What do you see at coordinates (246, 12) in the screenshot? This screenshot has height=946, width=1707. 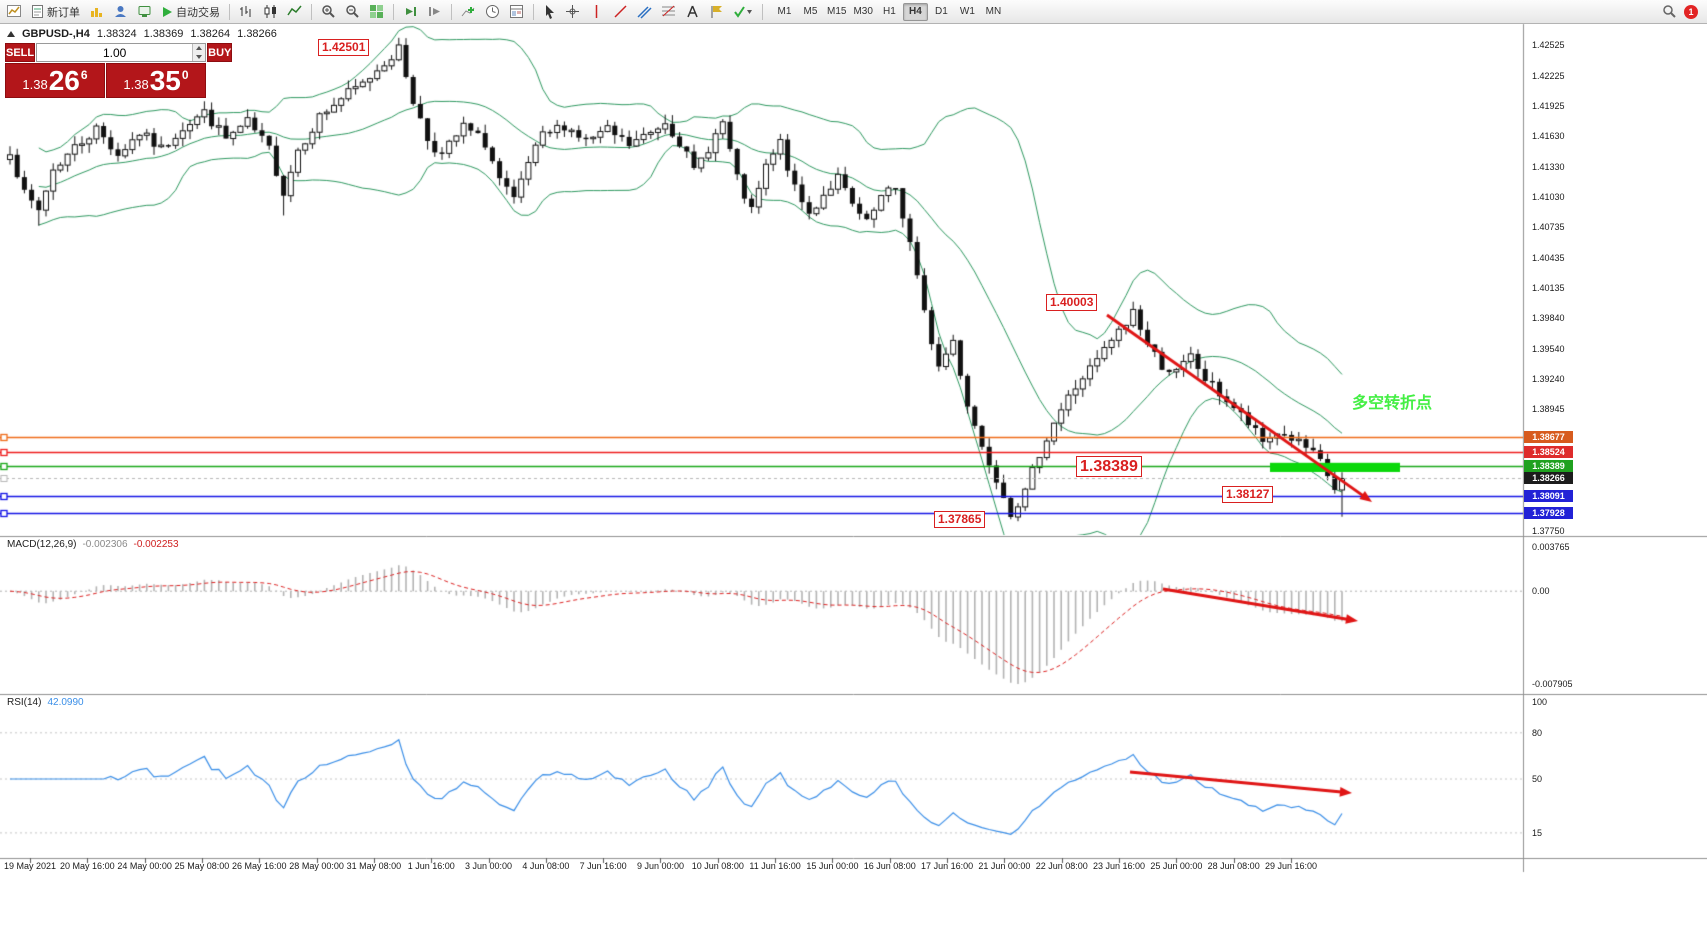 I see `bar-chart-icon` at bounding box center [246, 12].